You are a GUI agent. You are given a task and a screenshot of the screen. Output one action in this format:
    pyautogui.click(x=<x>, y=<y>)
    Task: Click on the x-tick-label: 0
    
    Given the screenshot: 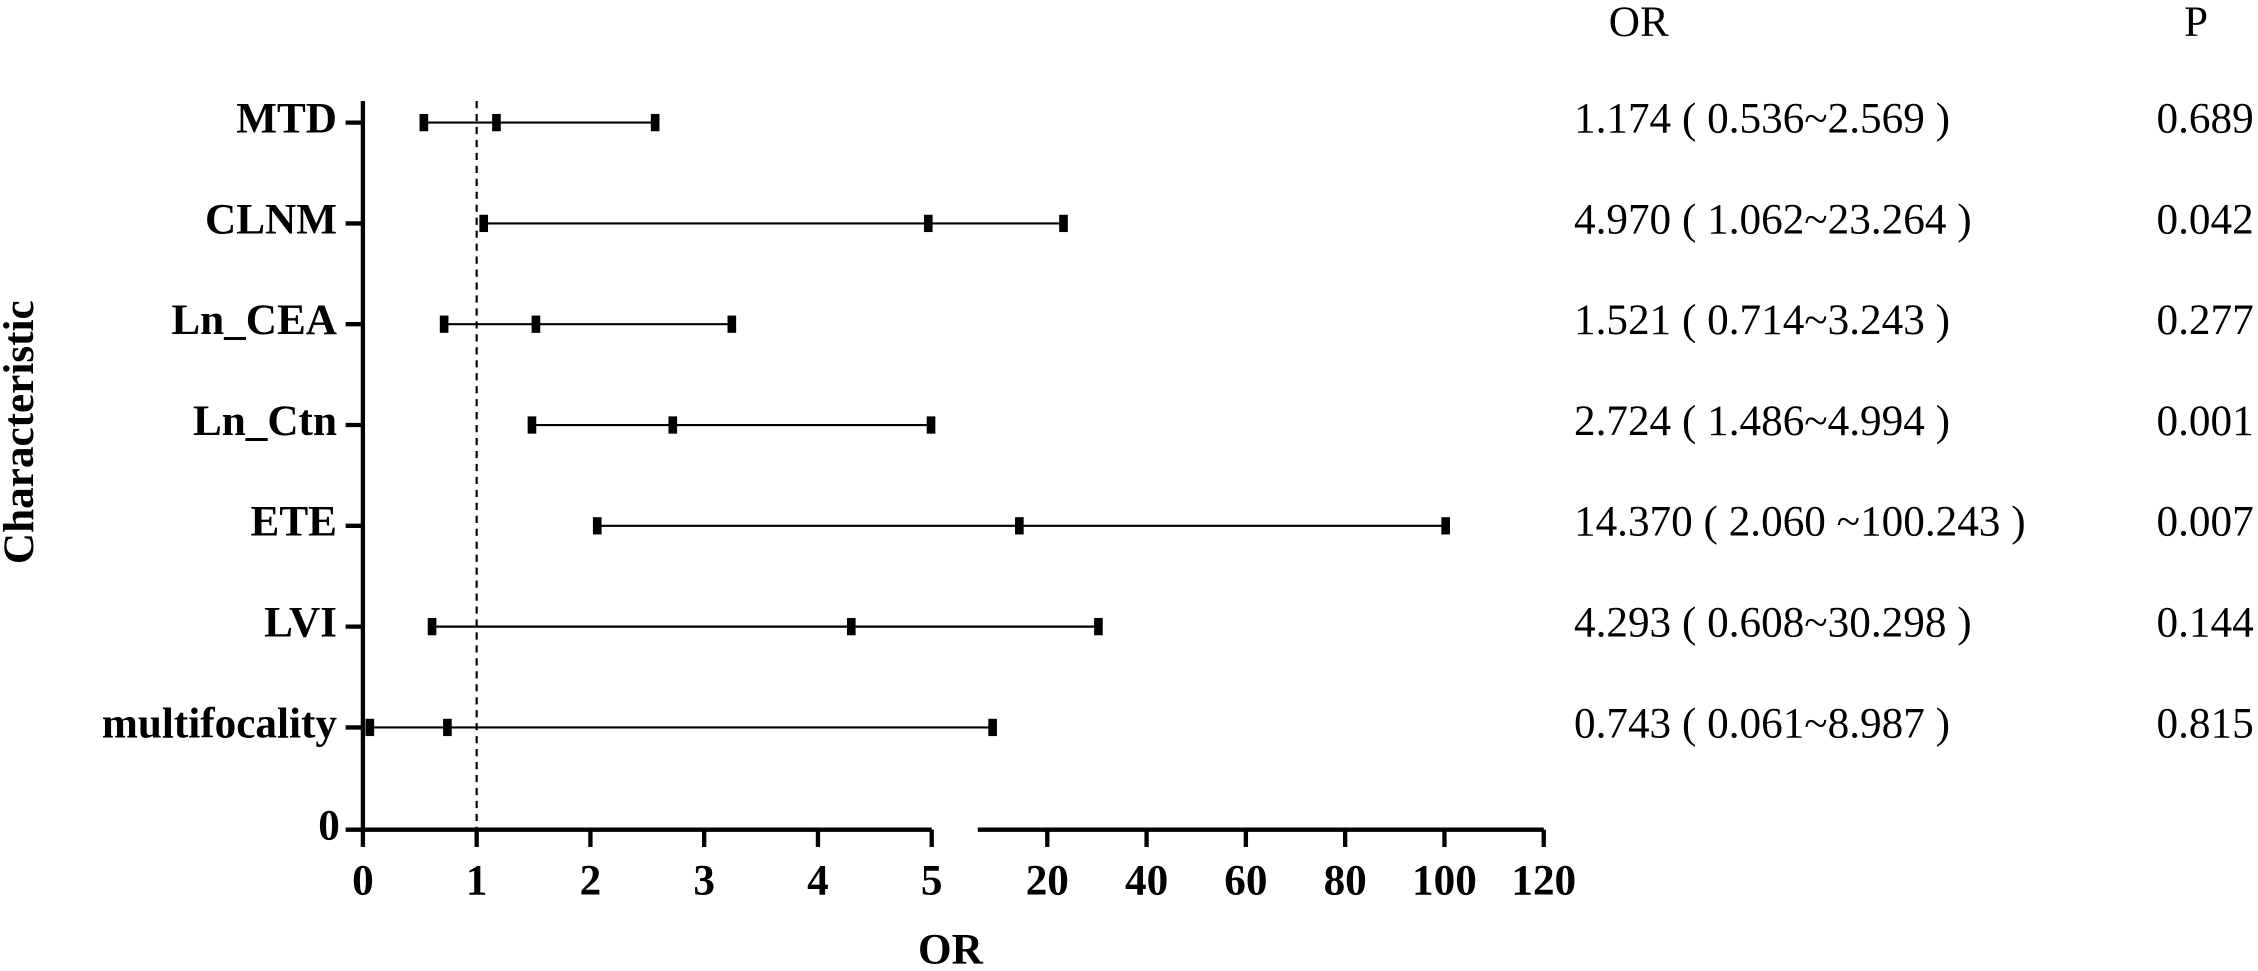 What is the action you would take?
    pyautogui.click(x=363, y=880)
    